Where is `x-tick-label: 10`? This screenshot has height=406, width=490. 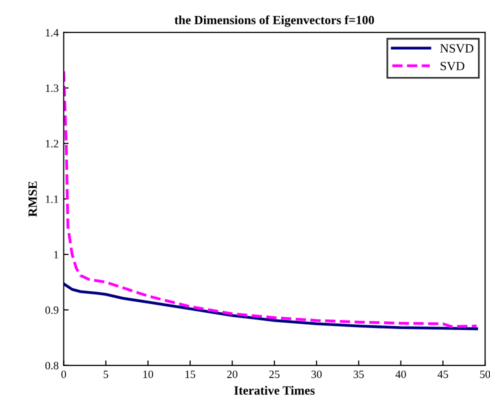 x-tick-label: 10 is located at coordinates (148, 374).